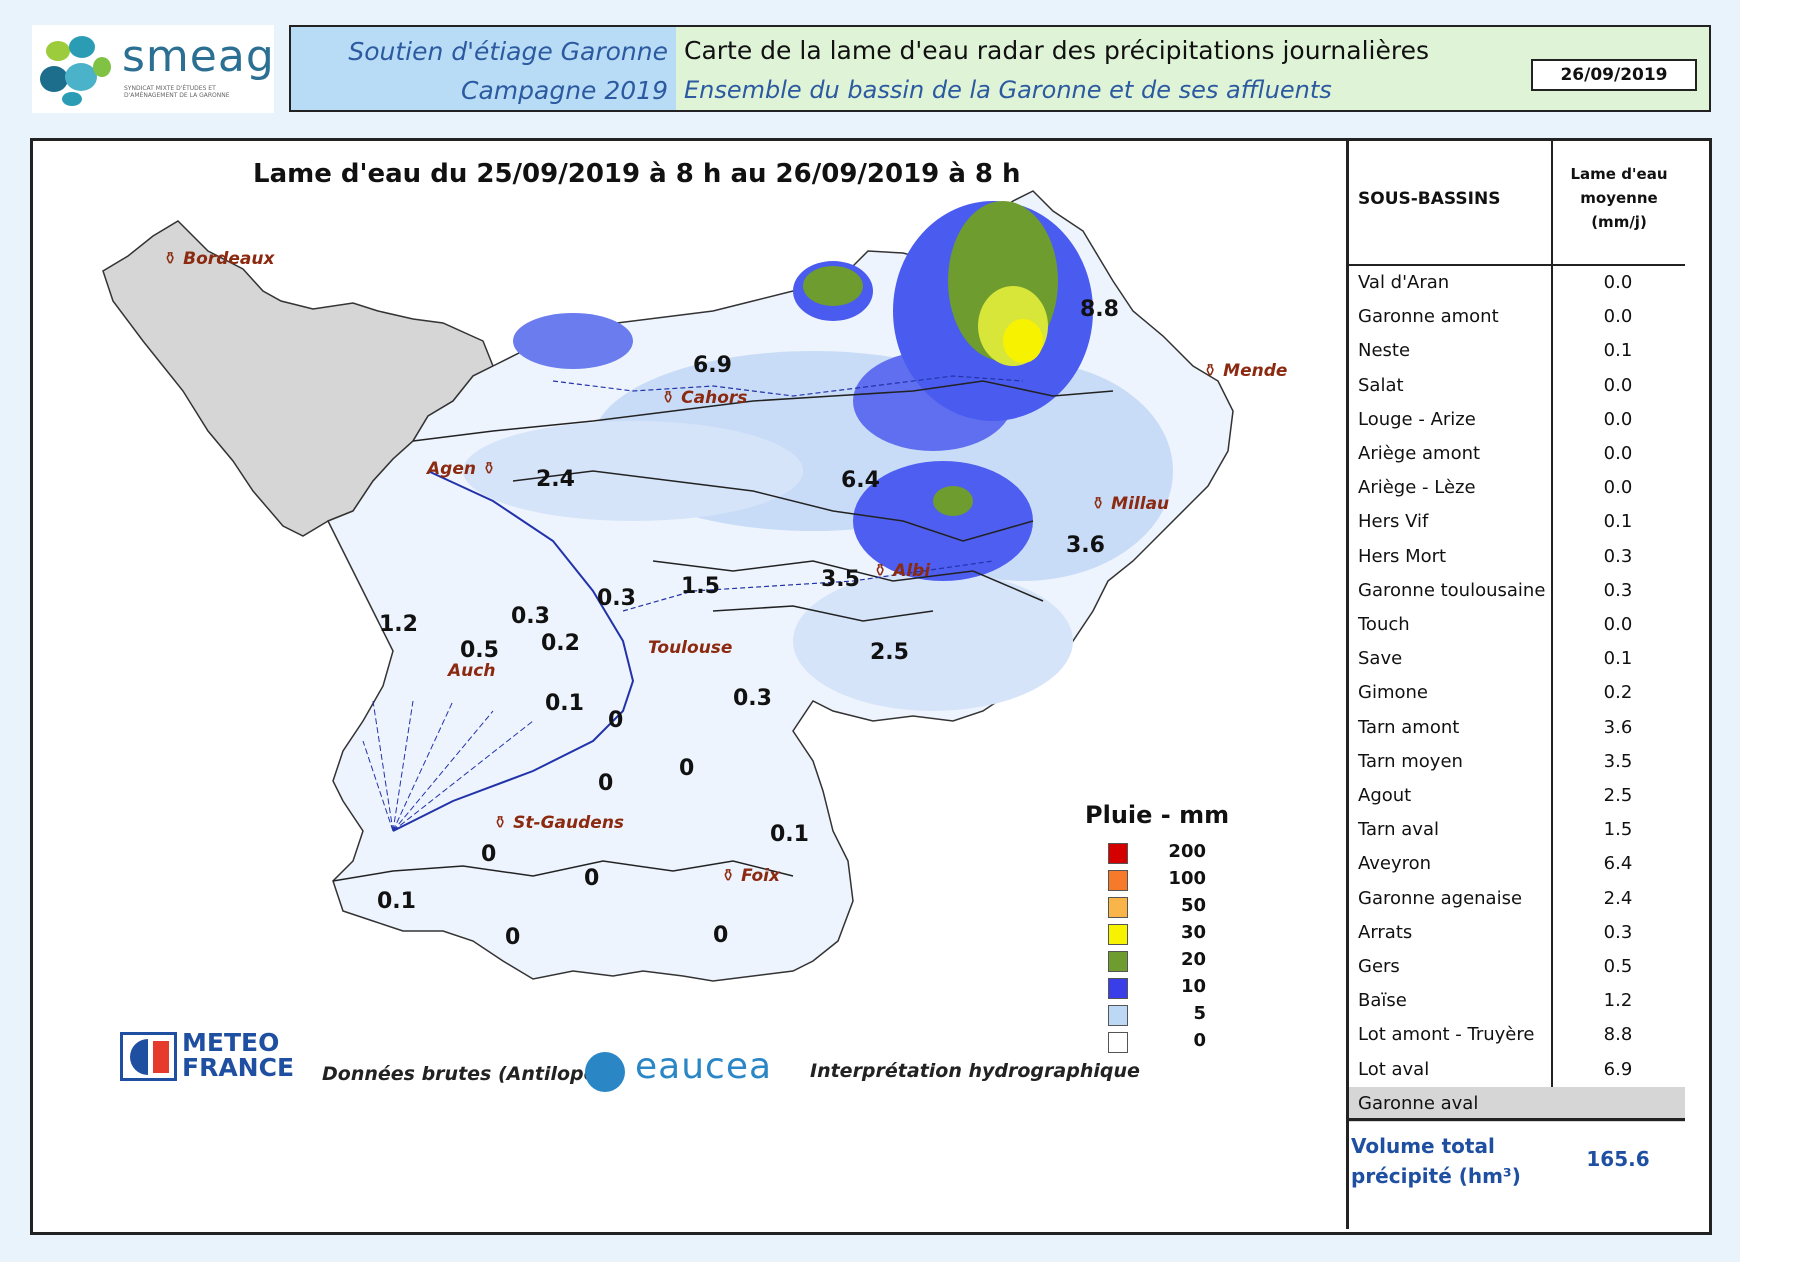 The width and height of the screenshot is (1809, 1278). I want to click on meteo-france-logo-icon, so click(148, 1056).